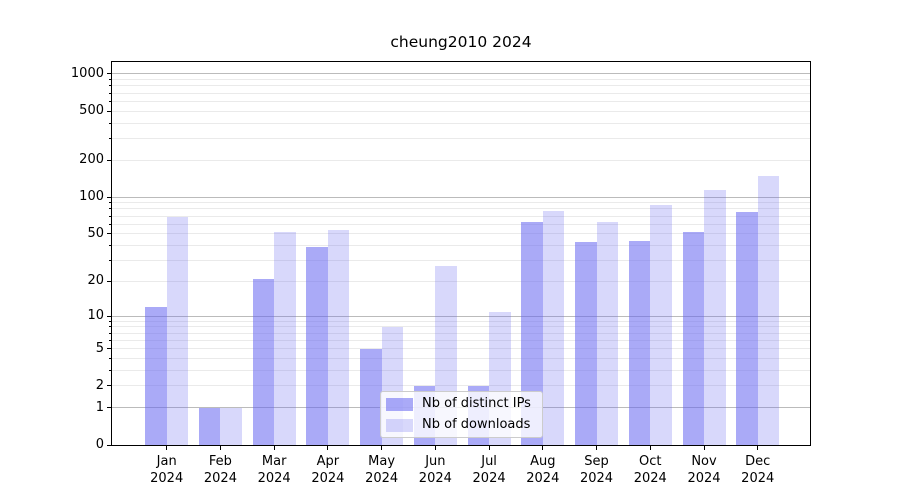  Describe the element at coordinates (435, 470) in the screenshot. I see `x-tick-label: Jun 2024` at that location.